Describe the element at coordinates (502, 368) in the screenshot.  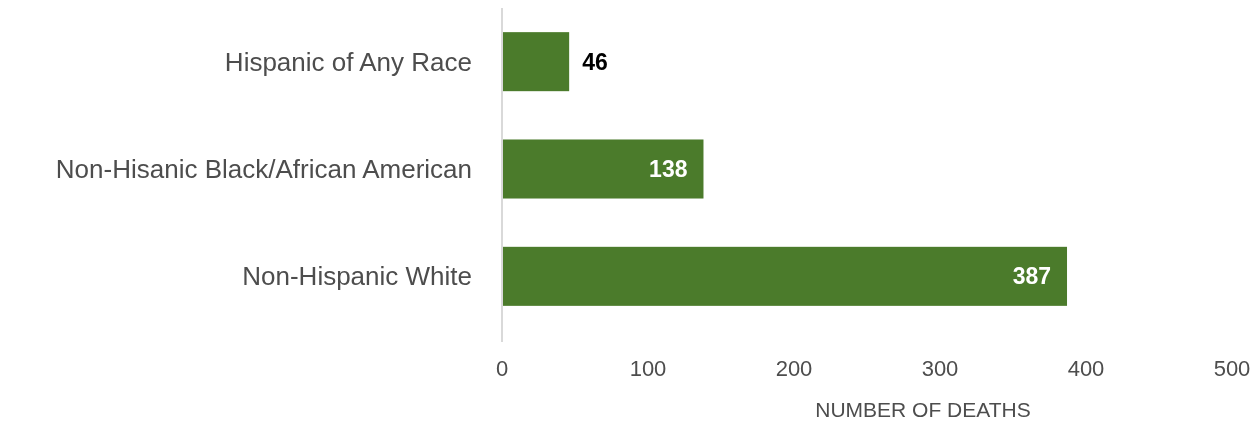
I see `x-tick-label: 0` at that location.